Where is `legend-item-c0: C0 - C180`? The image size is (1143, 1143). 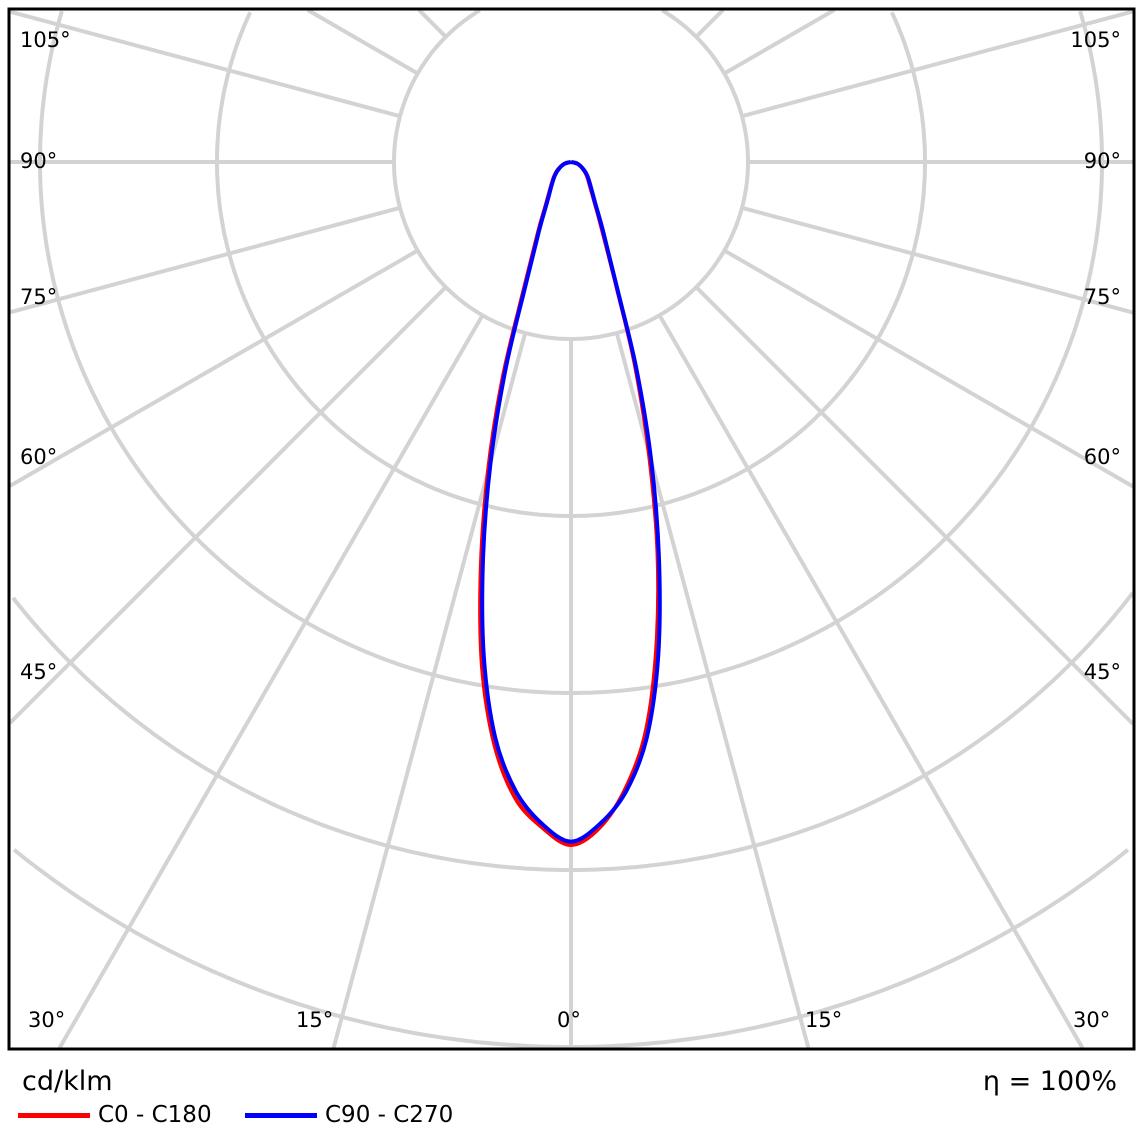
legend-item-c0: C0 - C180 is located at coordinates (115, 1115).